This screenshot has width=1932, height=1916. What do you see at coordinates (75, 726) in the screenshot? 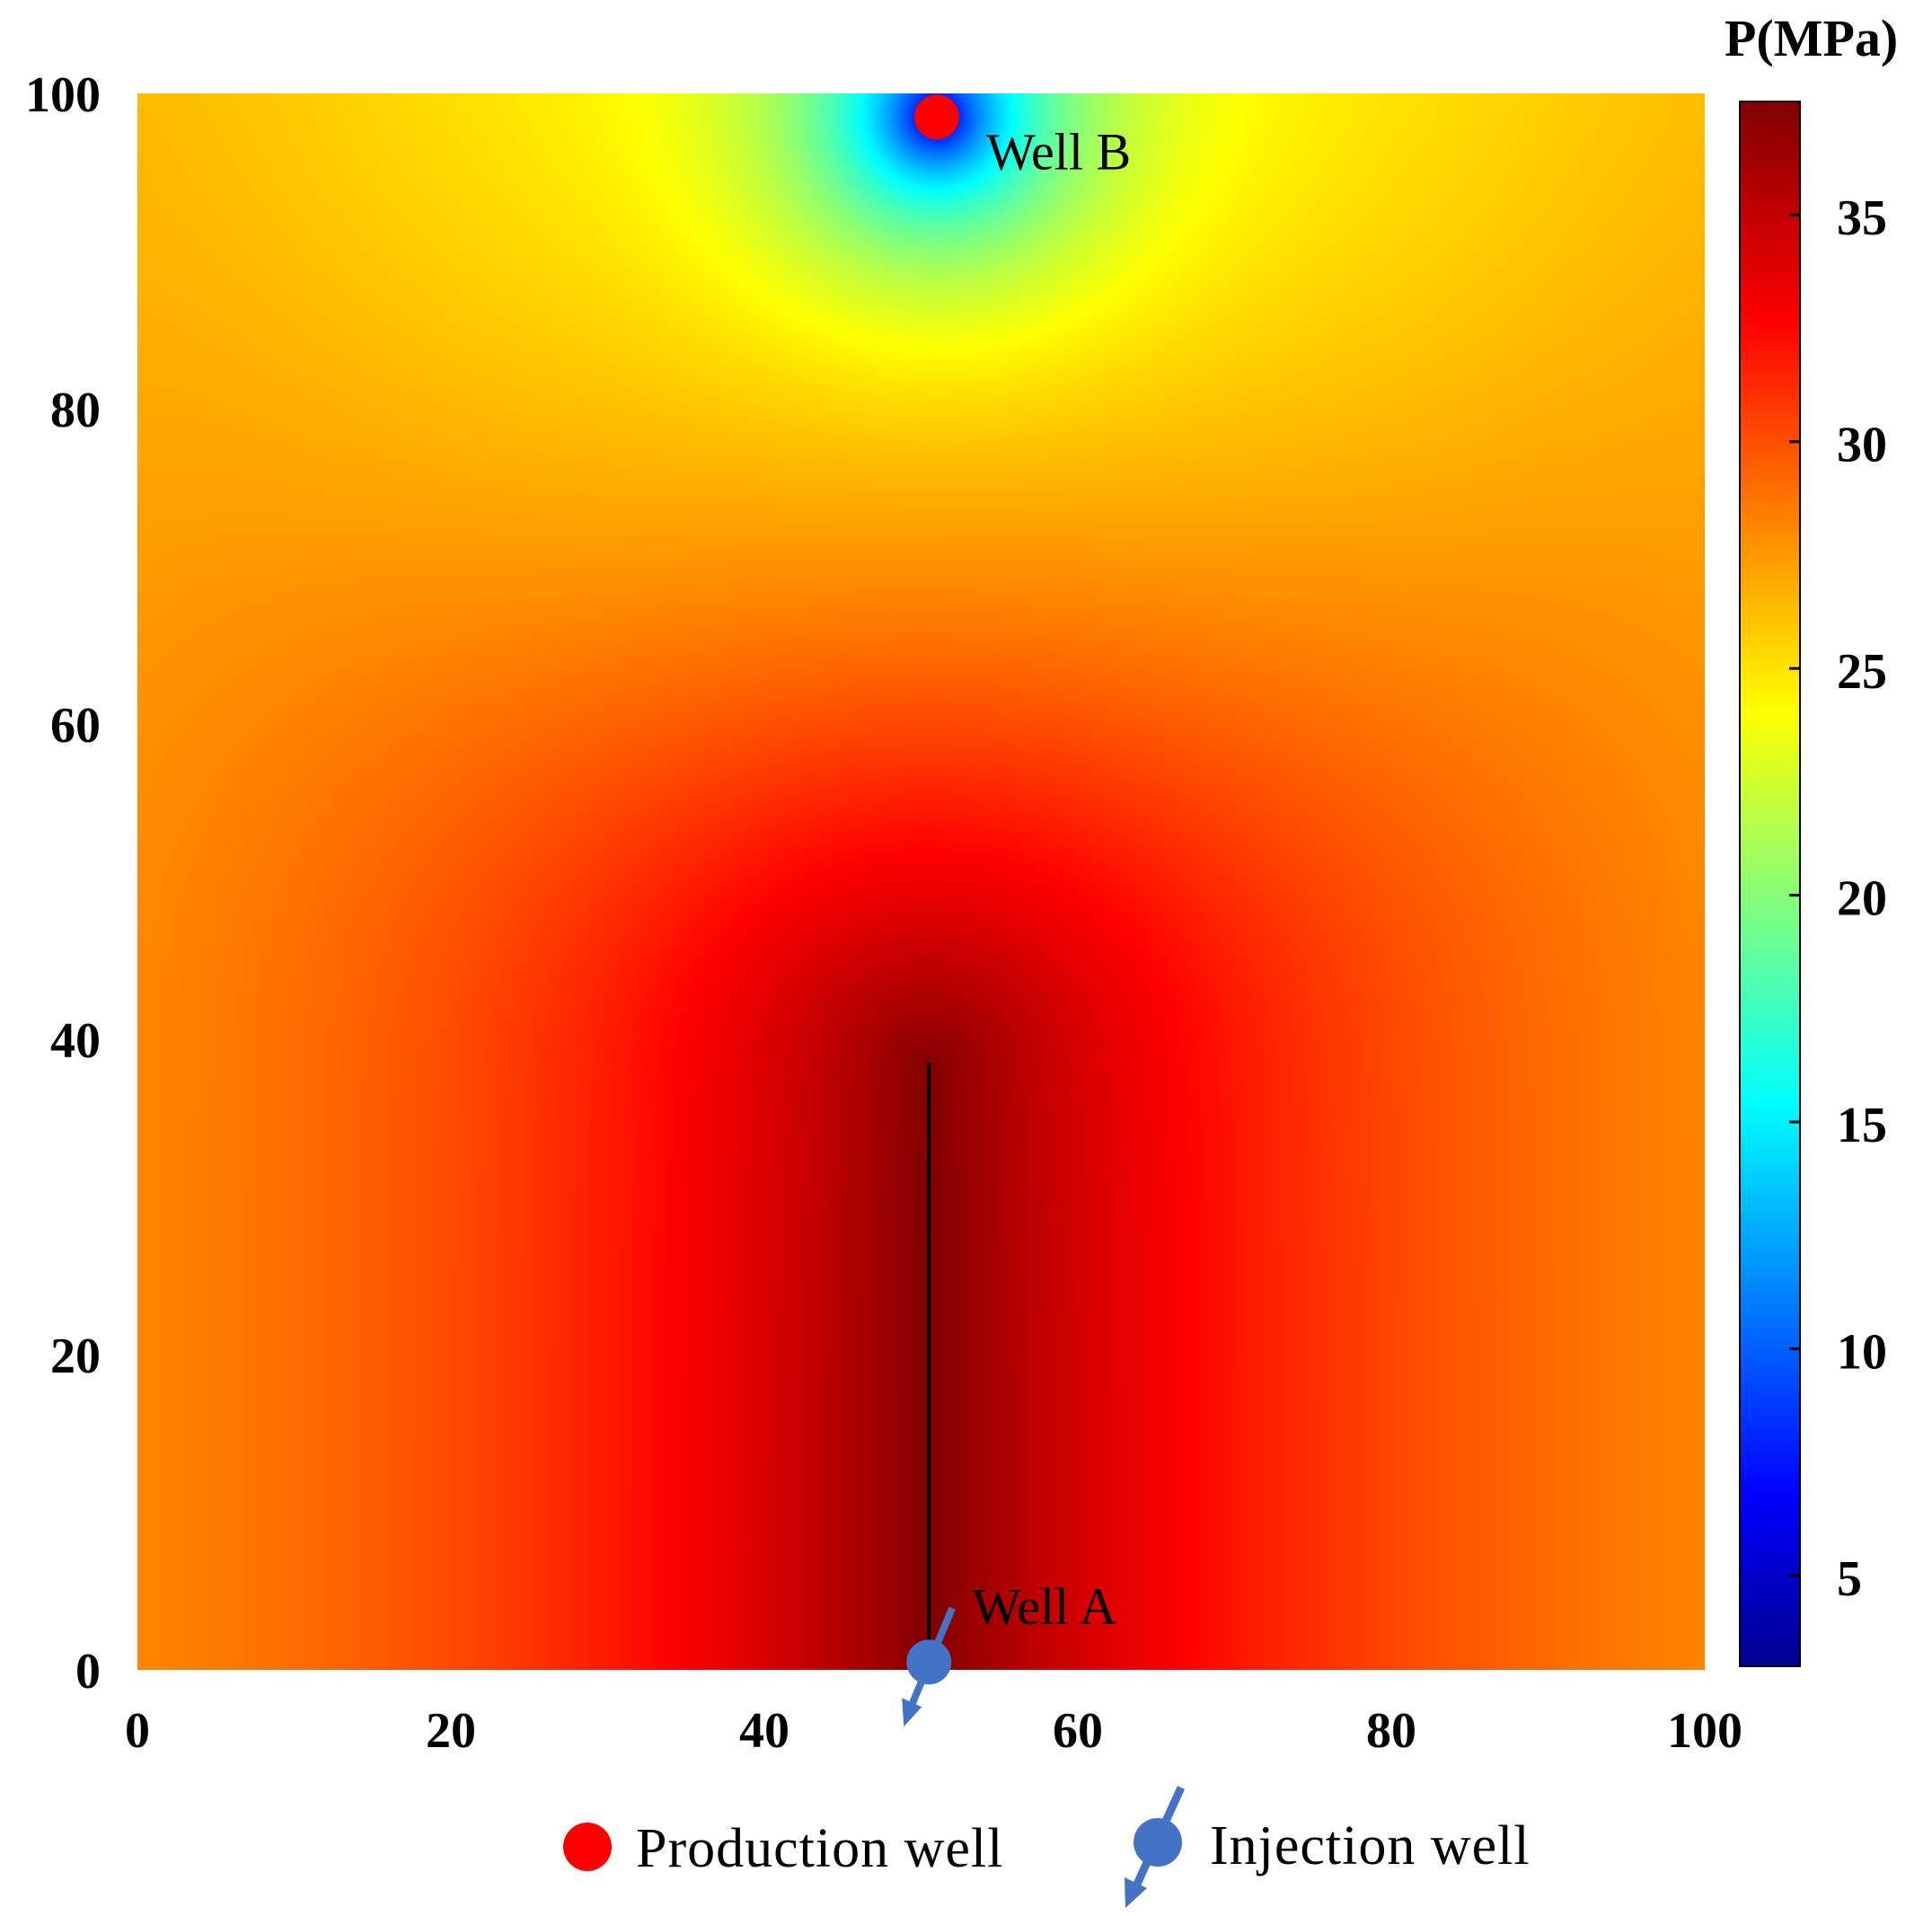
I see `y-tick-label: 60` at bounding box center [75, 726].